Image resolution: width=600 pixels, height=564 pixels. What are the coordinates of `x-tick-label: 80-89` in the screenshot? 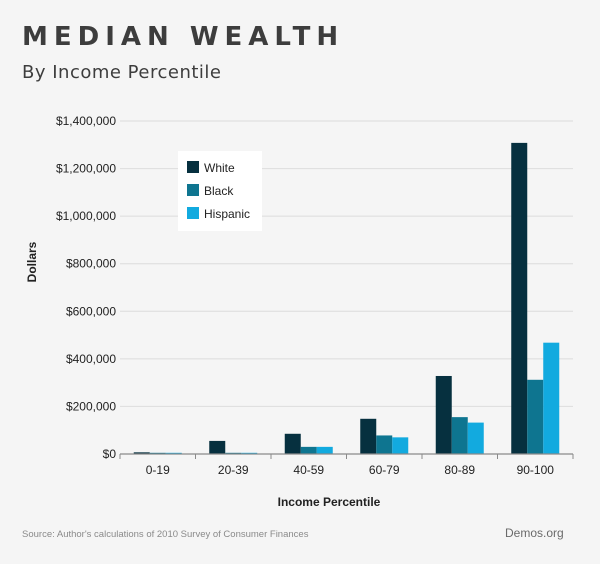 It's located at (459, 470).